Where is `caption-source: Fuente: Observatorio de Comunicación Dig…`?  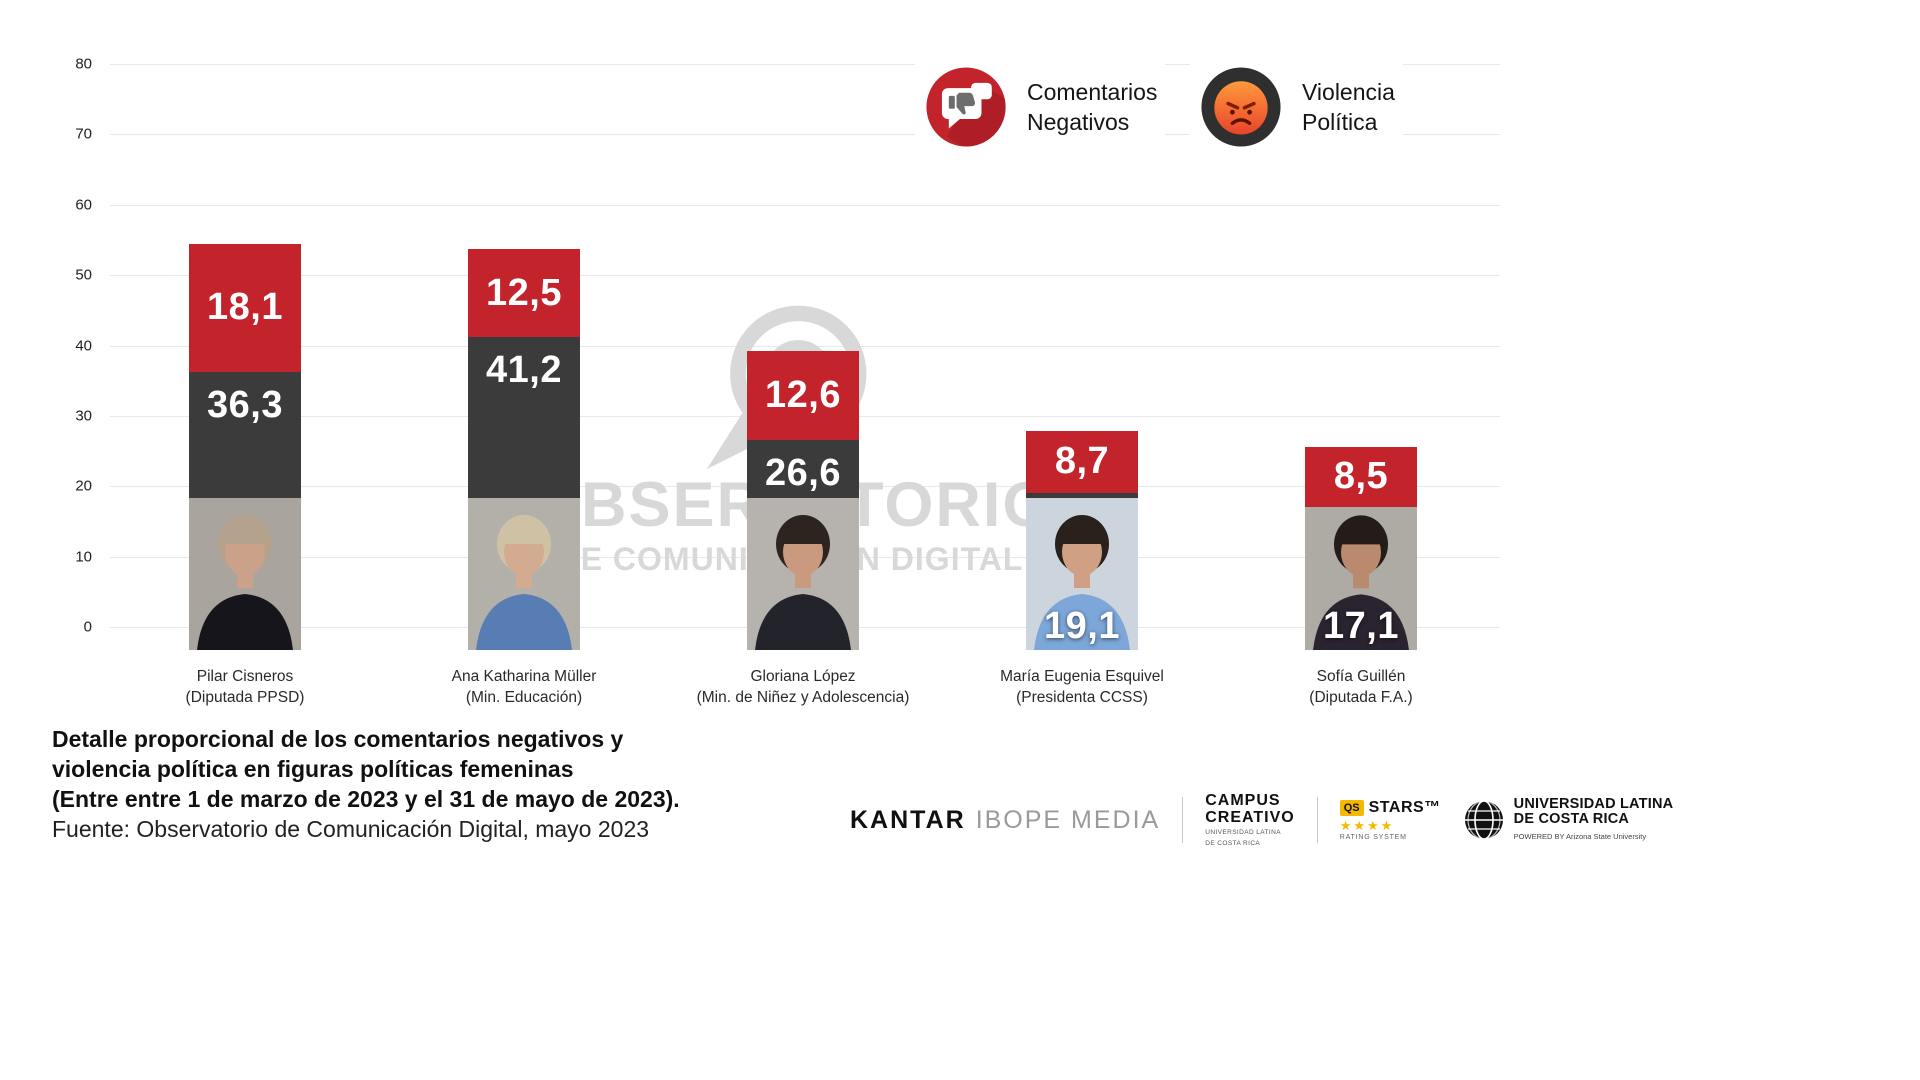 caption-source: Fuente: Observatorio de Comunicación Dig… is located at coordinates (351, 829).